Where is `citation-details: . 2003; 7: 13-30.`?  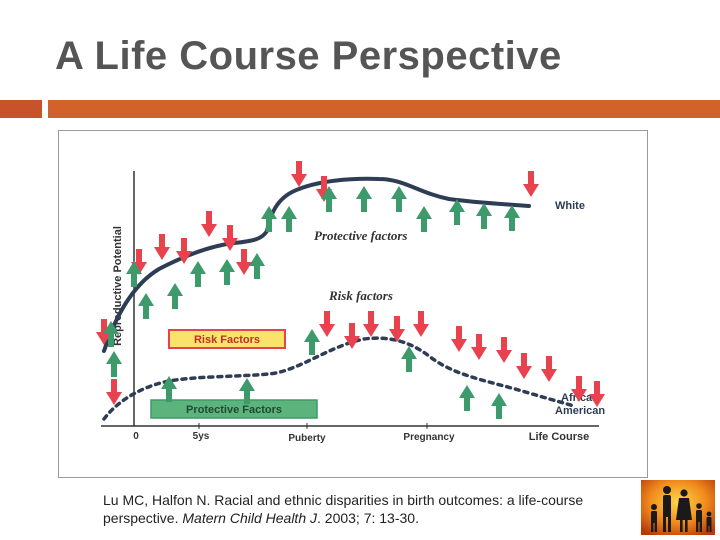
citation-details: . 2003; 7: 13-30. is located at coordinates (368, 518).